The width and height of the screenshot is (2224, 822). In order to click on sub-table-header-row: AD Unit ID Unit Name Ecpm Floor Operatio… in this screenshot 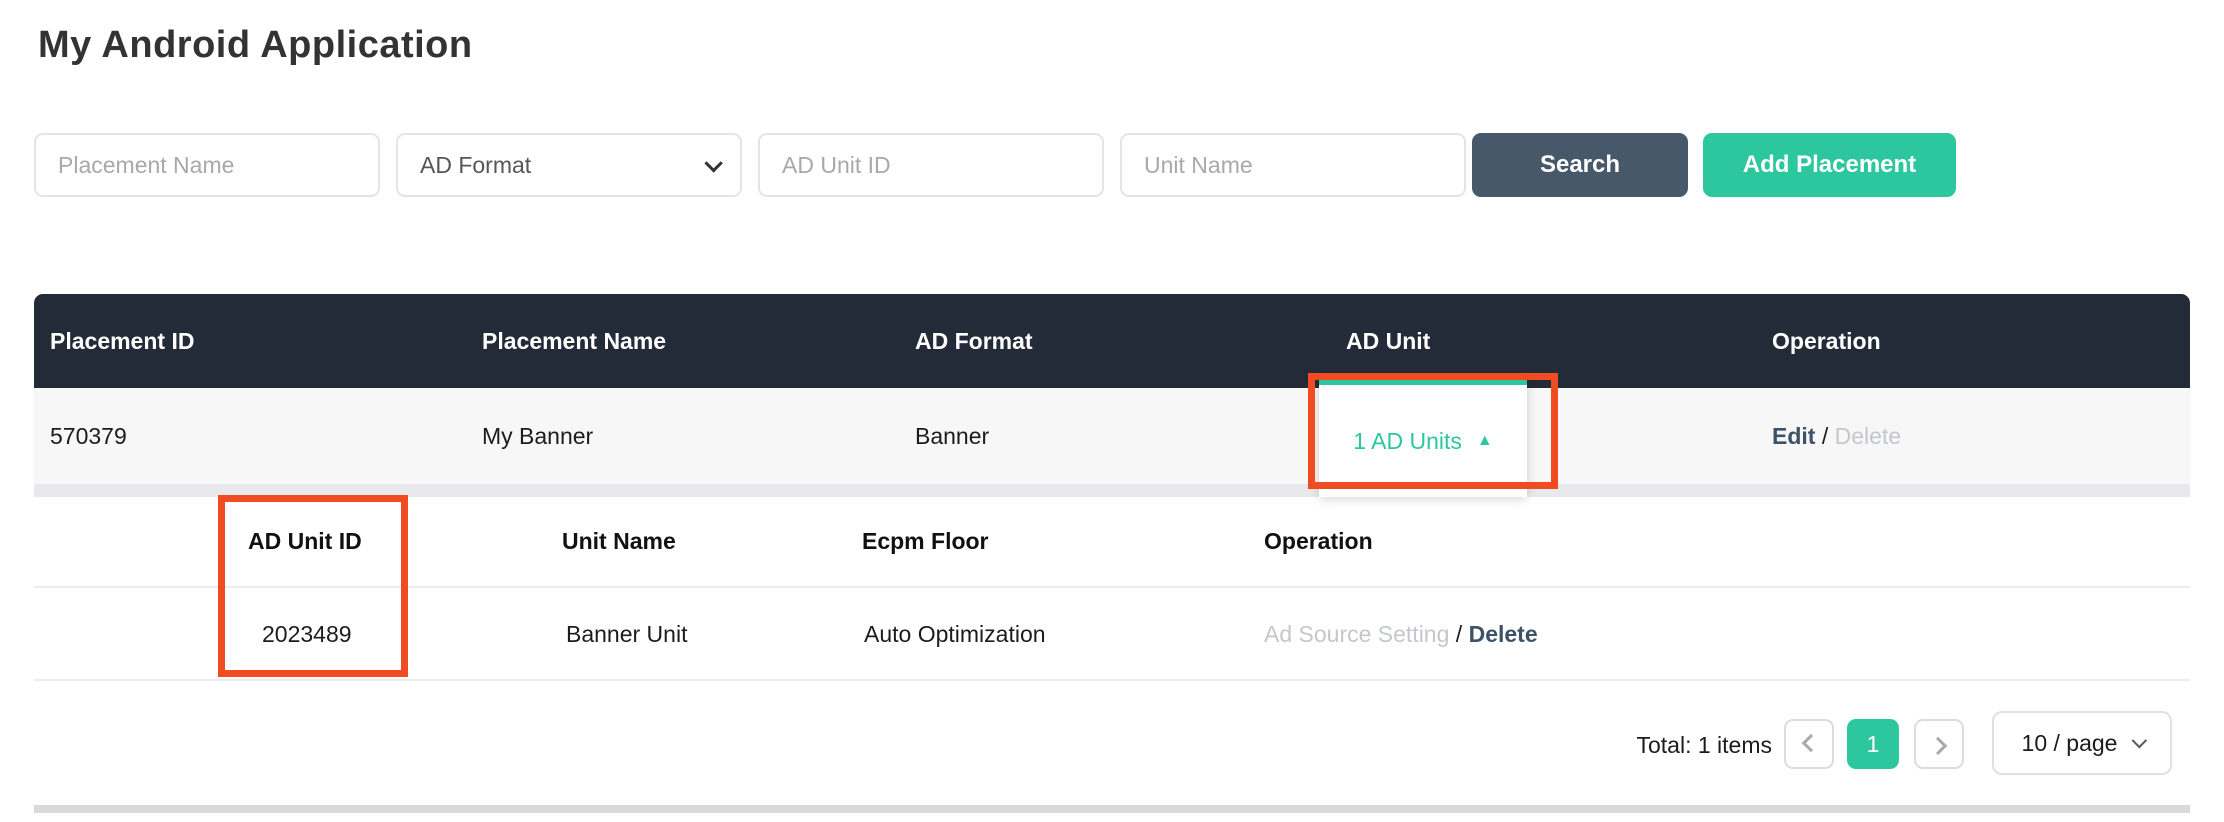, I will do `click(1112, 542)`.